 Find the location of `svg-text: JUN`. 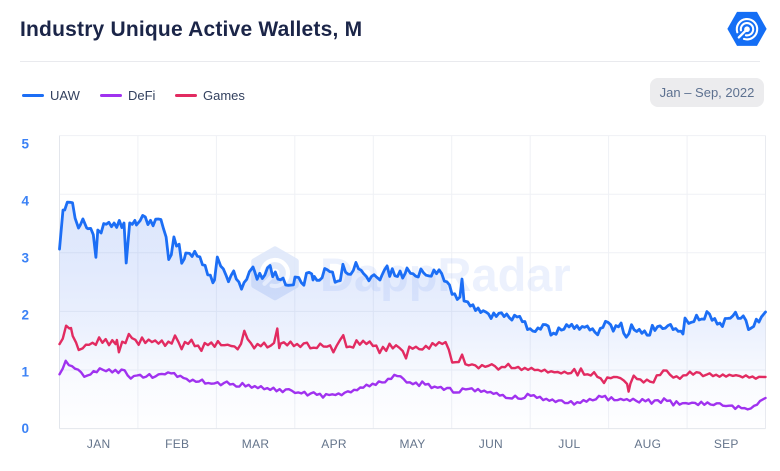

svg-text: JUN is located at coordinates (491, 444).